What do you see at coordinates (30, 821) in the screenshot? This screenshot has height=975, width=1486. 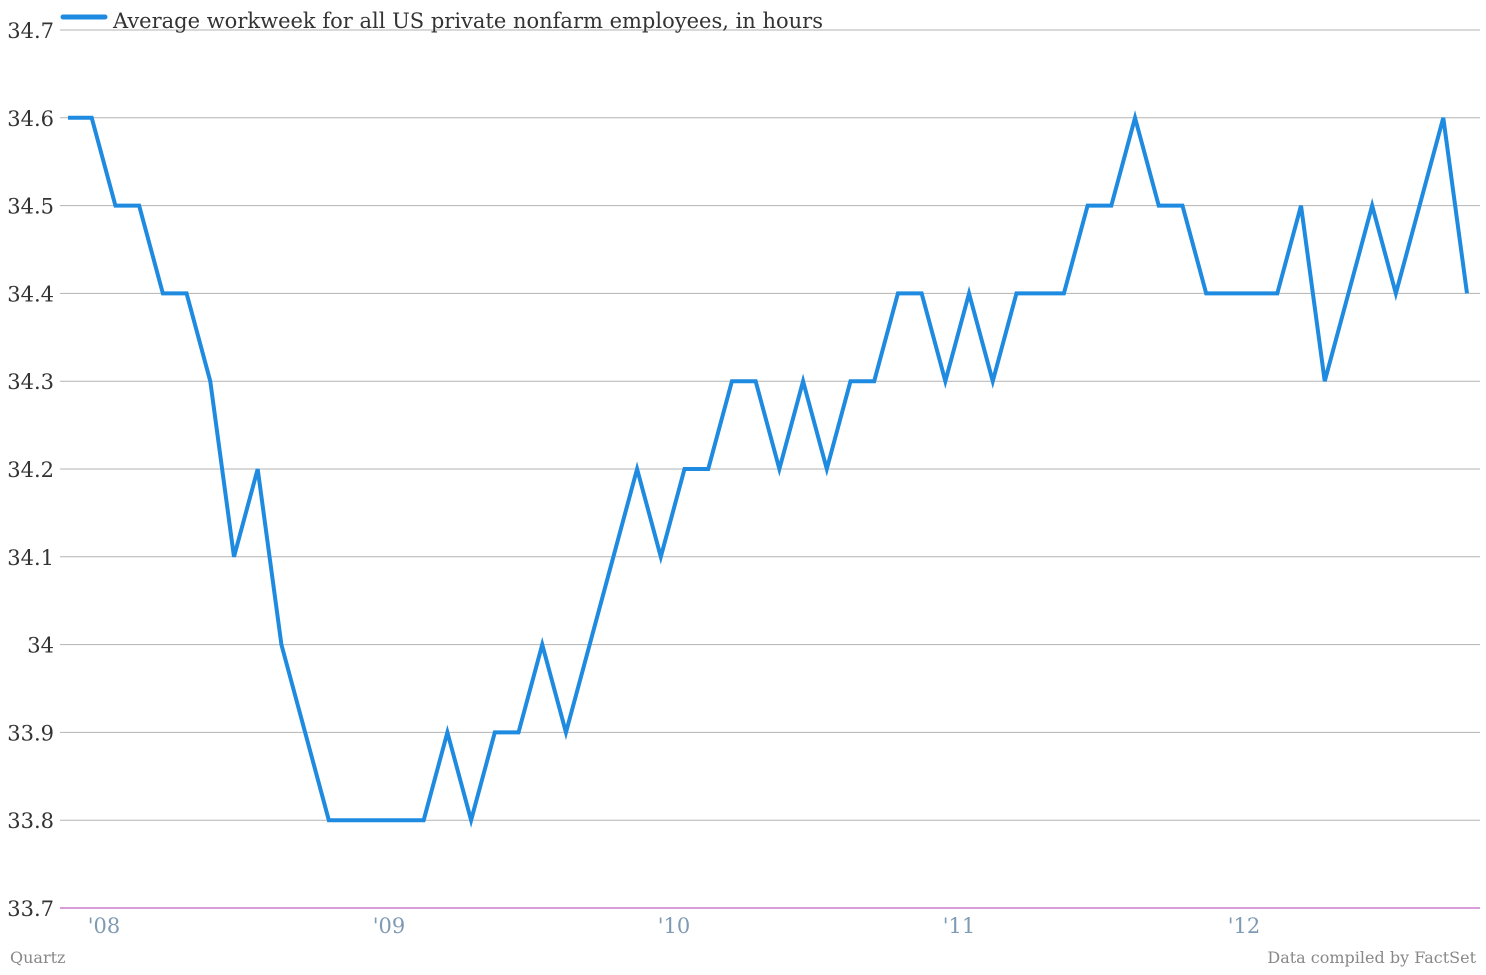 I see `y-tick-label: 33.8` at bounding box center [30, 821].